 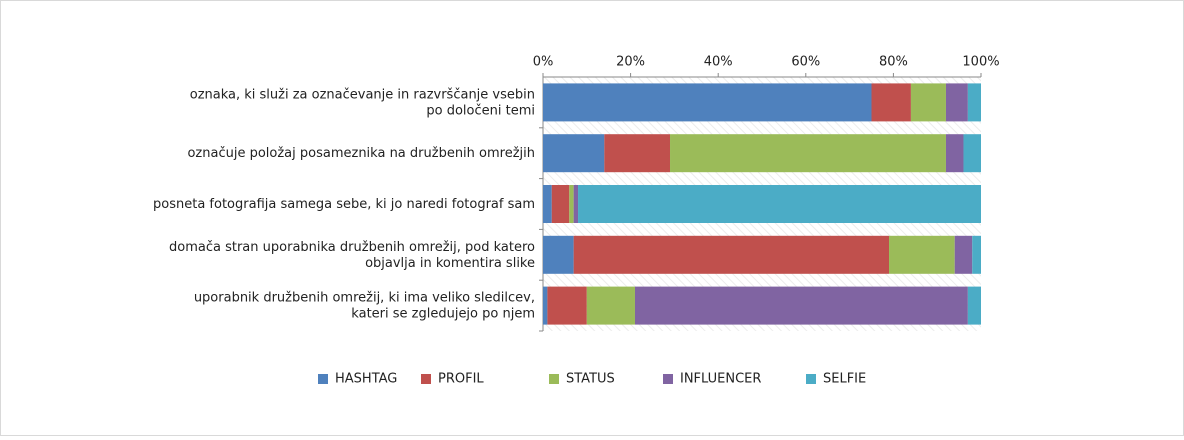 What do you see at coordinates (630, 62) in the screenshot?
I see `x-tick-label: 20%` at bounding box center [630, 62].